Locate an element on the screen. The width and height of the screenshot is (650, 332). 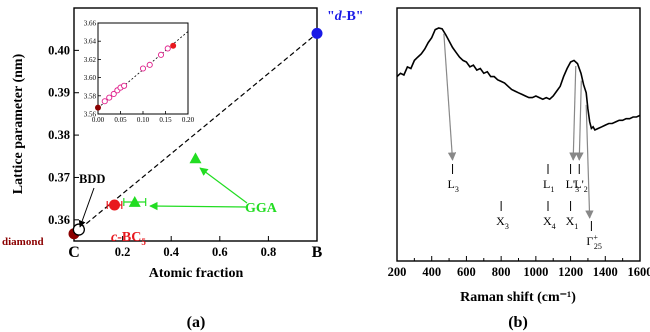
x-tick-label-b: 400 is located at coordinates (431, 272).